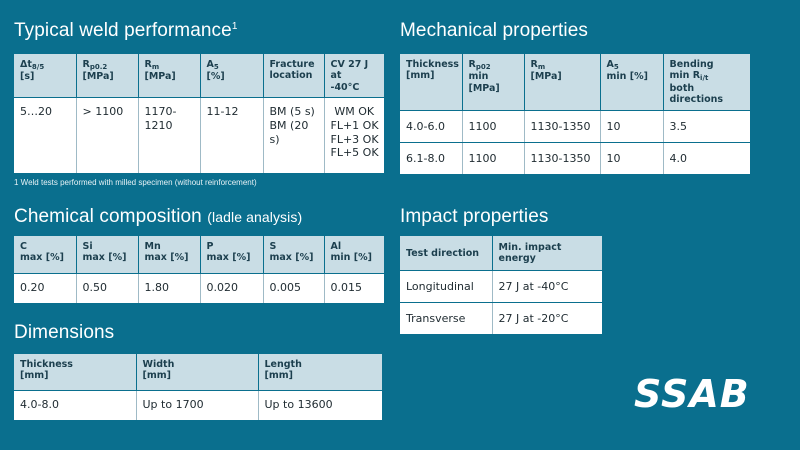 The width and height of the screenshot is (800, 450). I want to click on table-row: 4.0-6.0 1100 1130-1350 10 3.5, so click(575, 126).